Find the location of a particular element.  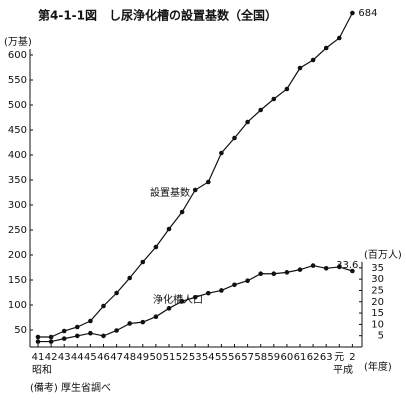

x-tick-label: 63 is located at coordinates (326, 357).